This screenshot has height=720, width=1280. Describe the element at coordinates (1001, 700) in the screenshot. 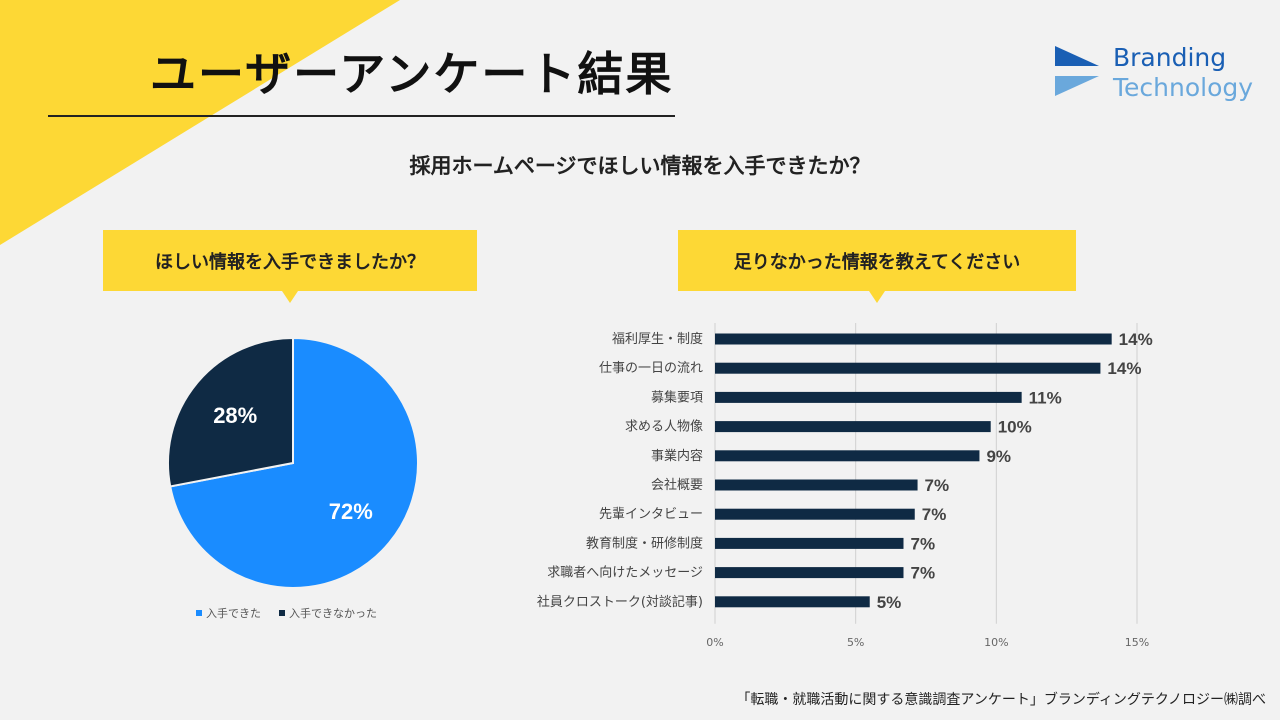

I see `source-note: 「転職・就職活動に関する意識調査アンケート」ブランディングテクノロジー㈱調べ` at that location.